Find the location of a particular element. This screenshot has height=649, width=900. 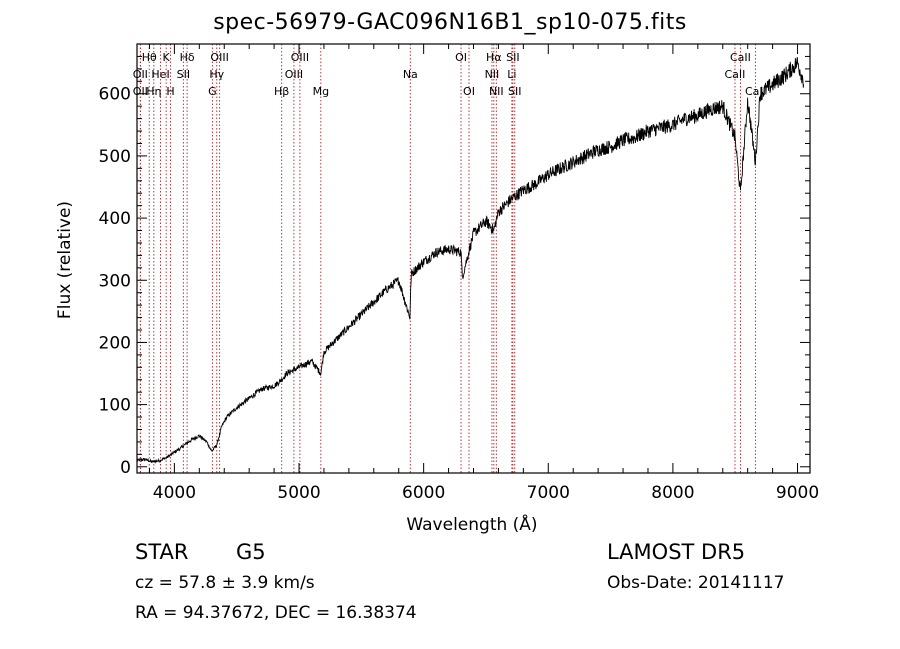

y-tick-label: 400 is located at coordinates (115, 219).